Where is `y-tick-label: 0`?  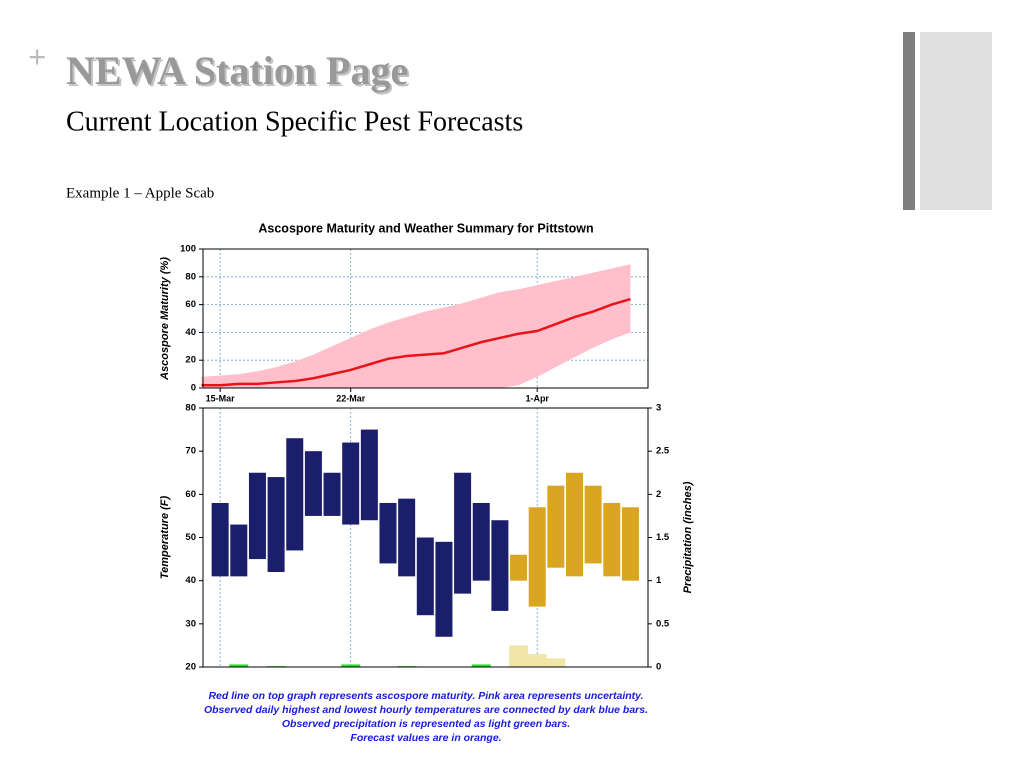 y-tick-label: 0 is located at coordinates (193, 388).